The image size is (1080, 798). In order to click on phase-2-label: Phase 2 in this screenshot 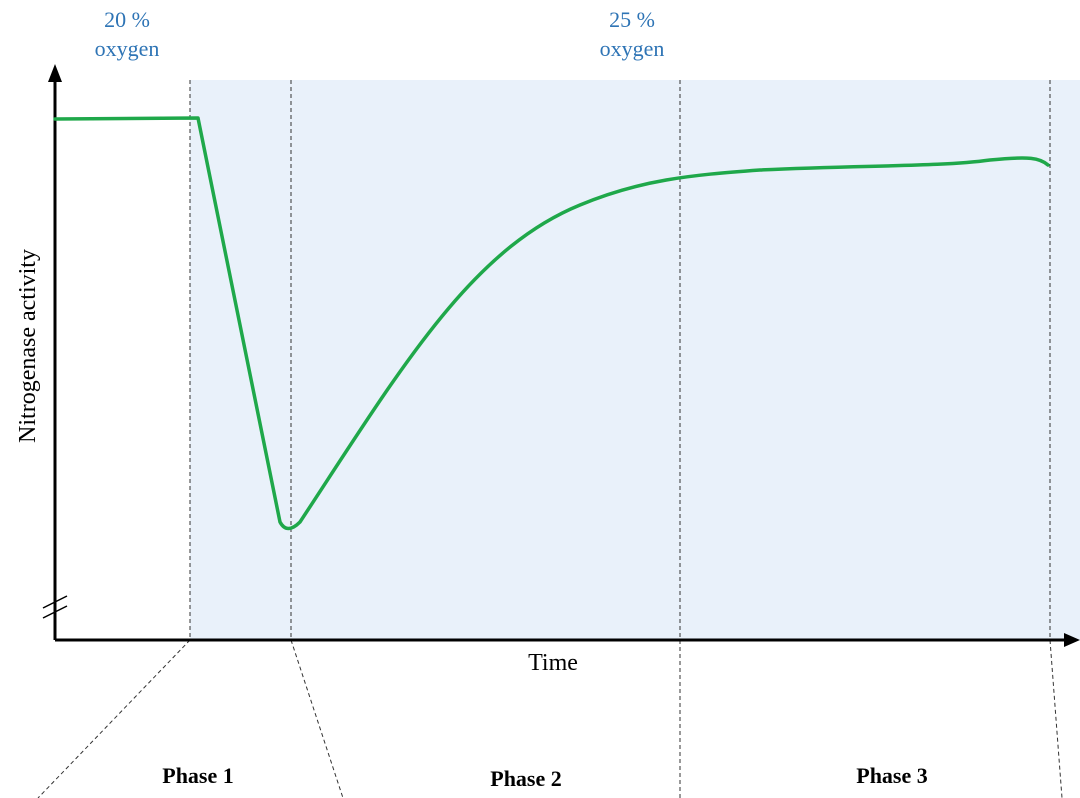, I will do `click(526, 778)`.